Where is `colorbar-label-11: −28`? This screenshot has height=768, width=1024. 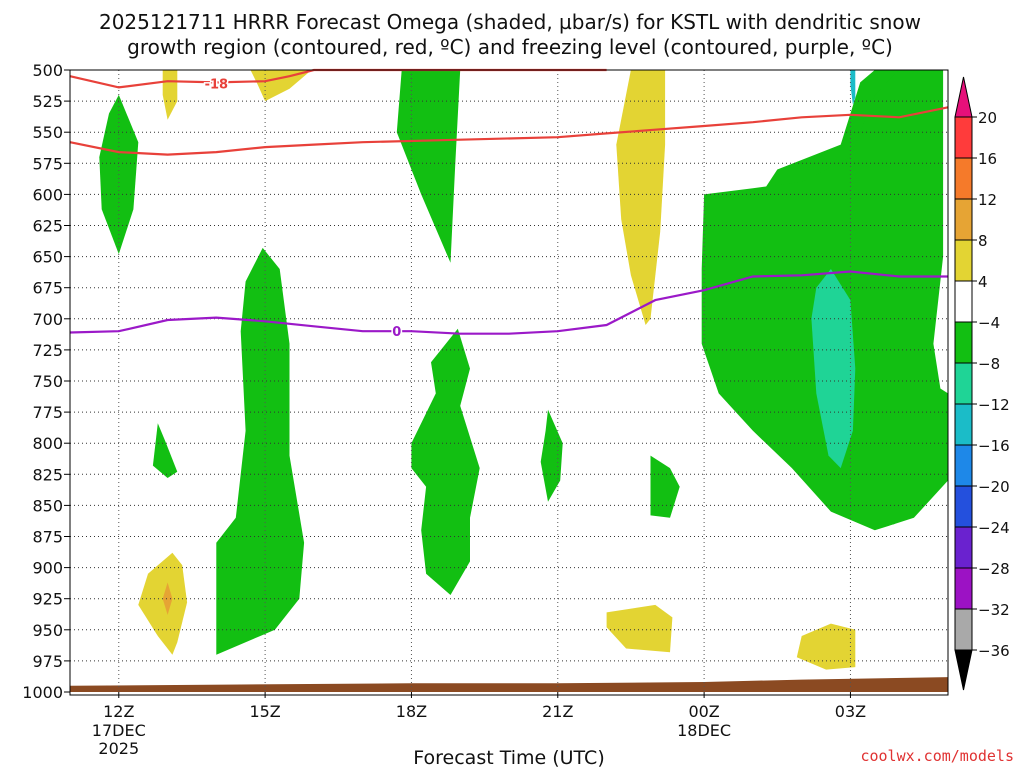 colorbar-label-11: −28 is located at coordinates (994, 569).